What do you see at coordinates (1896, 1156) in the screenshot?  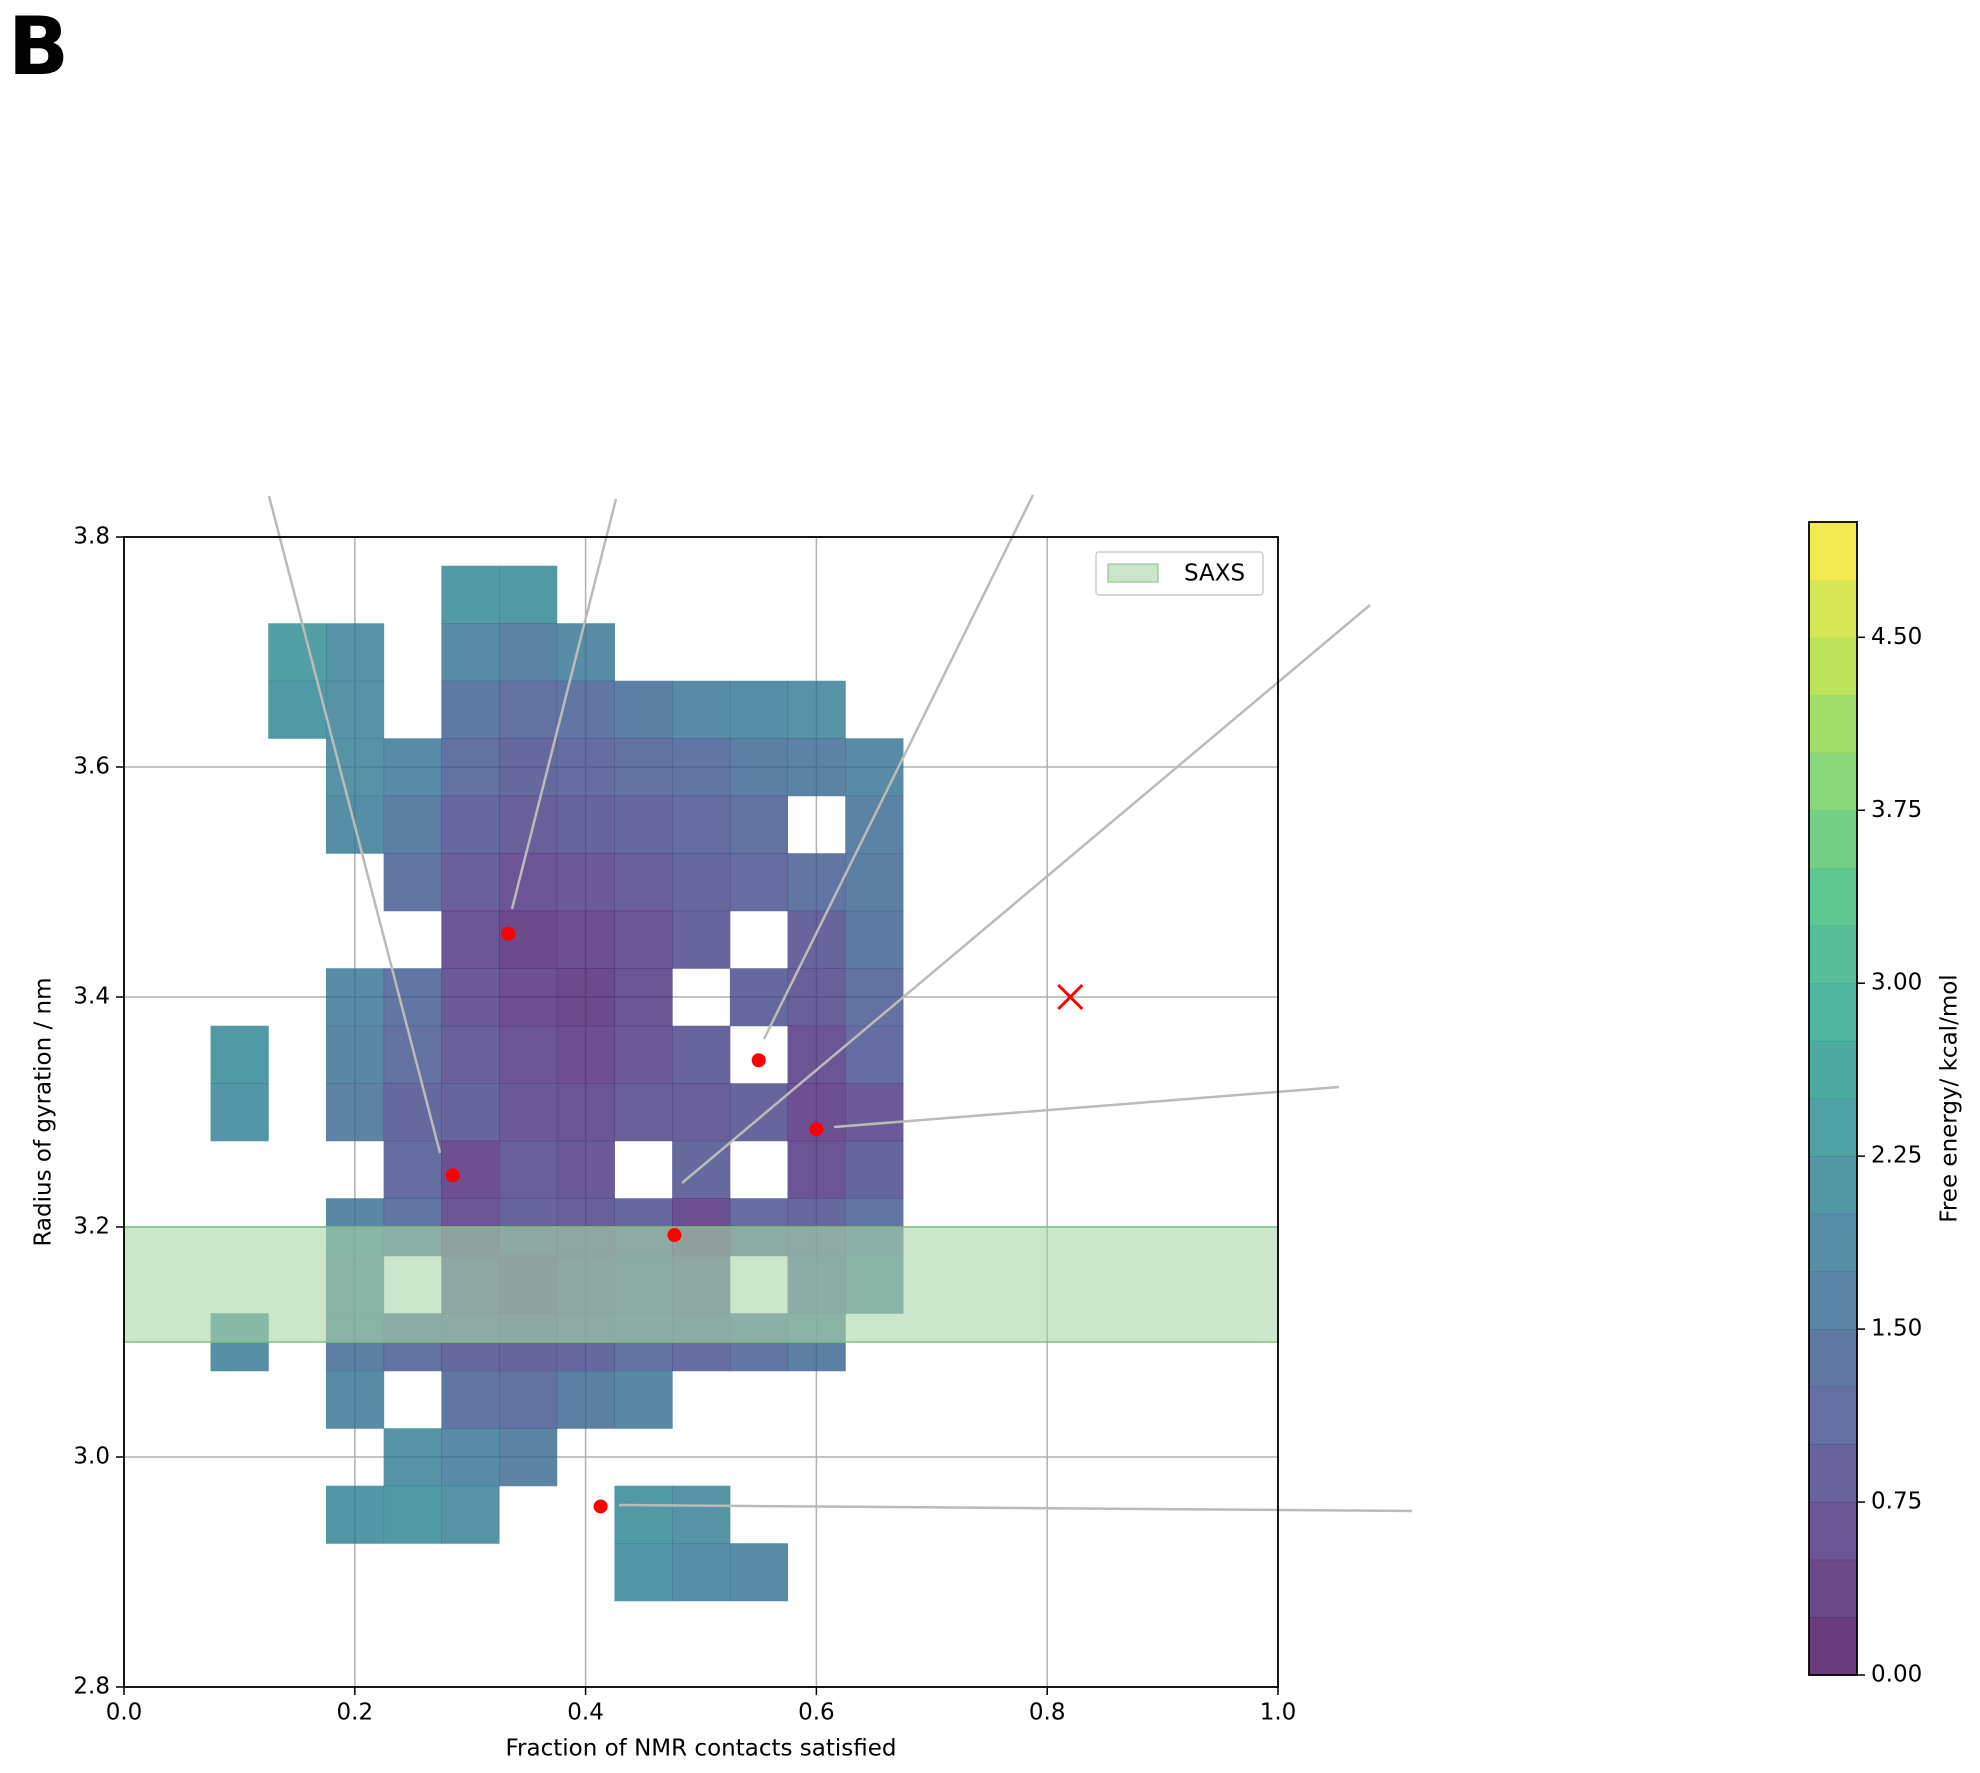 I see `colorbar-tick-label: 2.25` at bounding box center [1896, 1156].